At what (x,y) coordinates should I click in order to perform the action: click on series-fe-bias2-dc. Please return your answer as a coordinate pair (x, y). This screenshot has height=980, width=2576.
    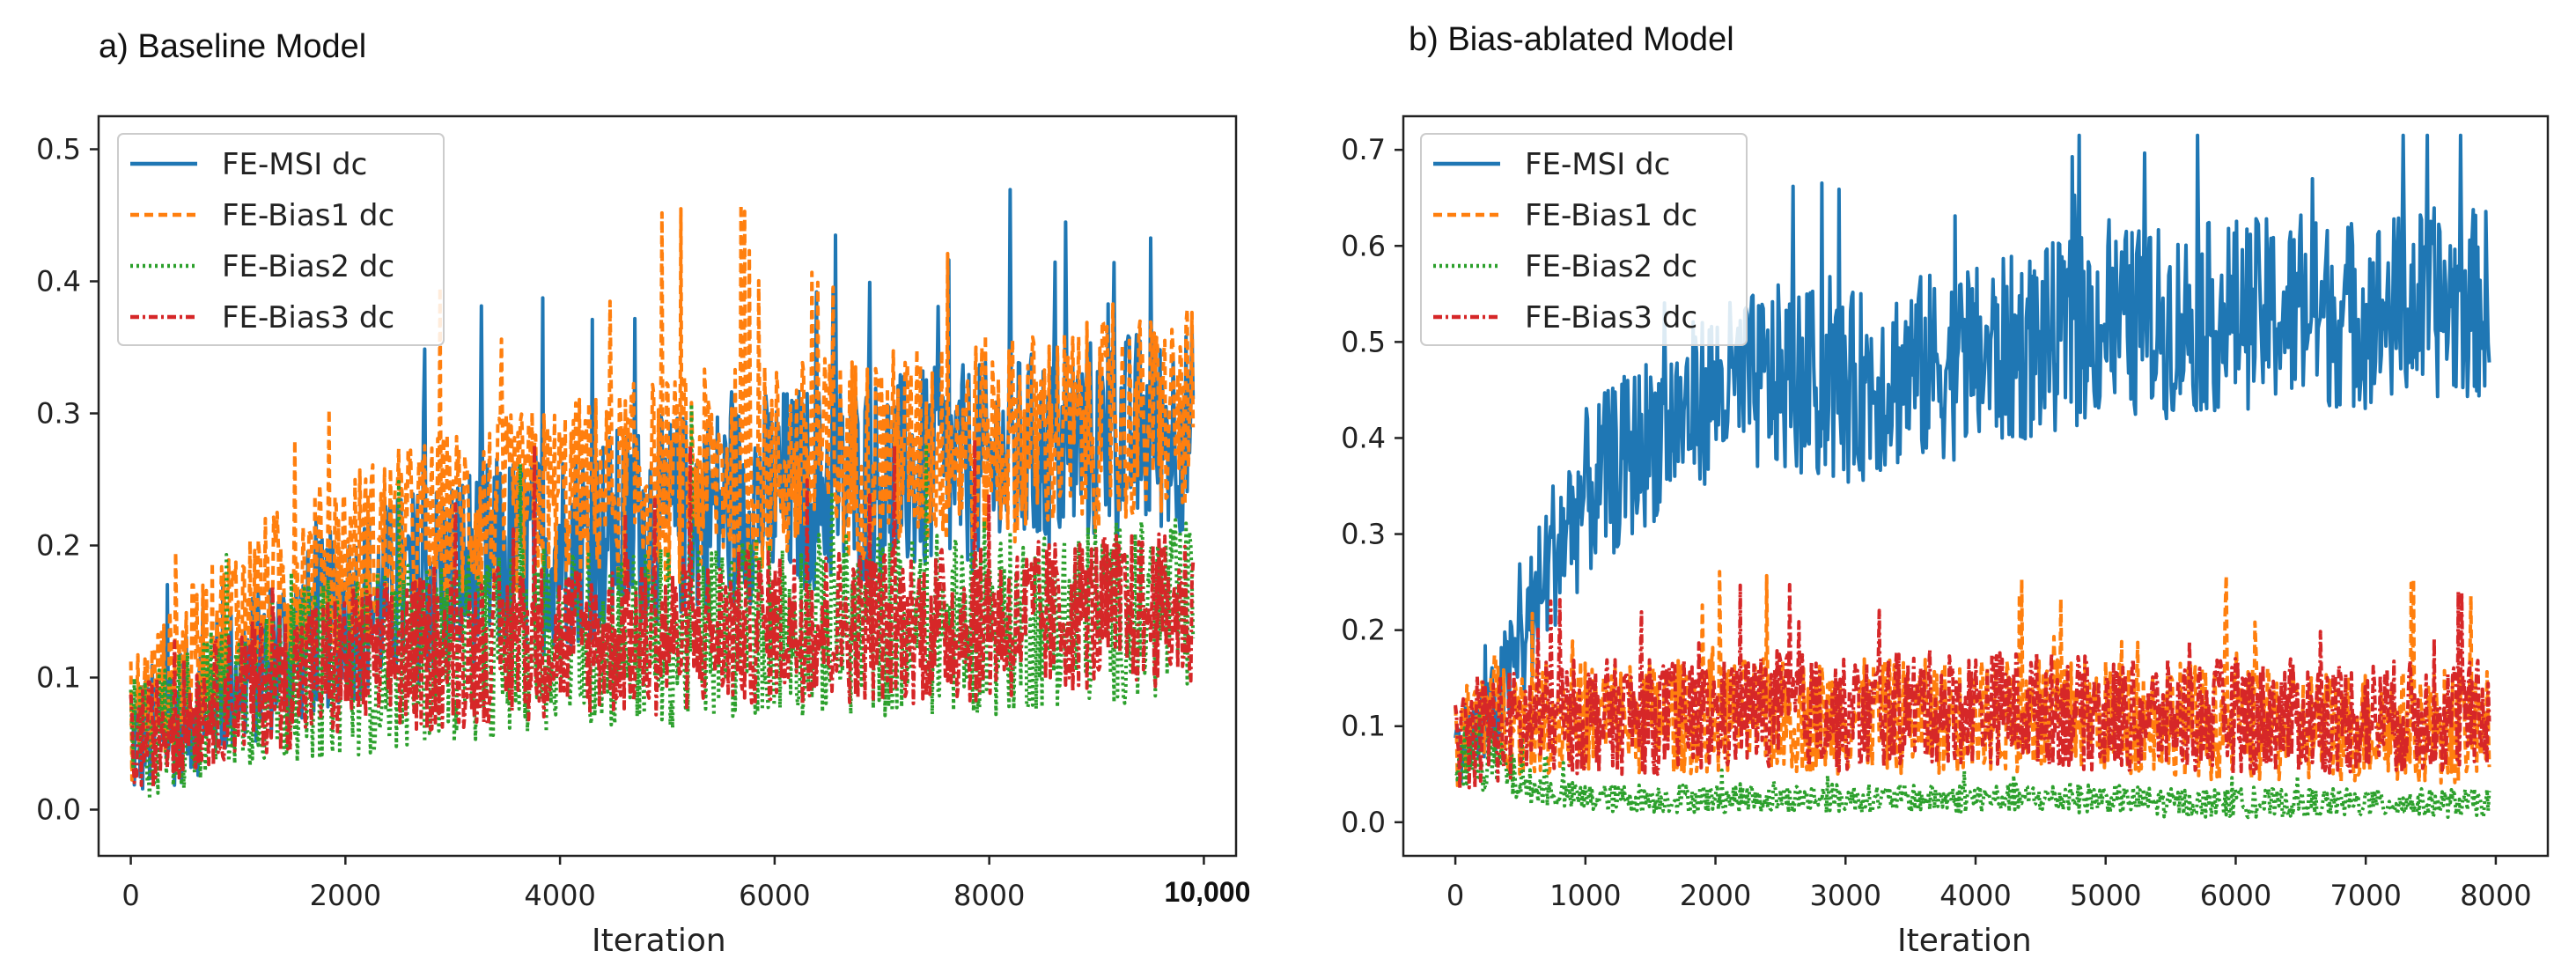
    Looking at the image, I should click on (1973, 765).